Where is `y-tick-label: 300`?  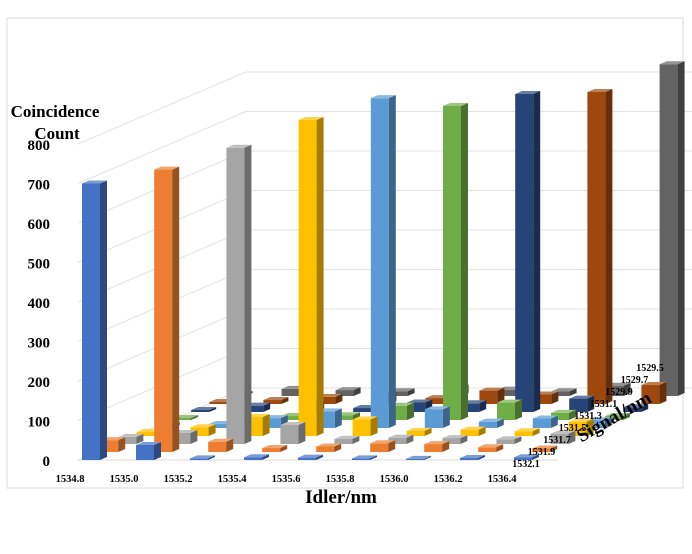
y-tick-label: 300 is located at coordinates (39, 344).